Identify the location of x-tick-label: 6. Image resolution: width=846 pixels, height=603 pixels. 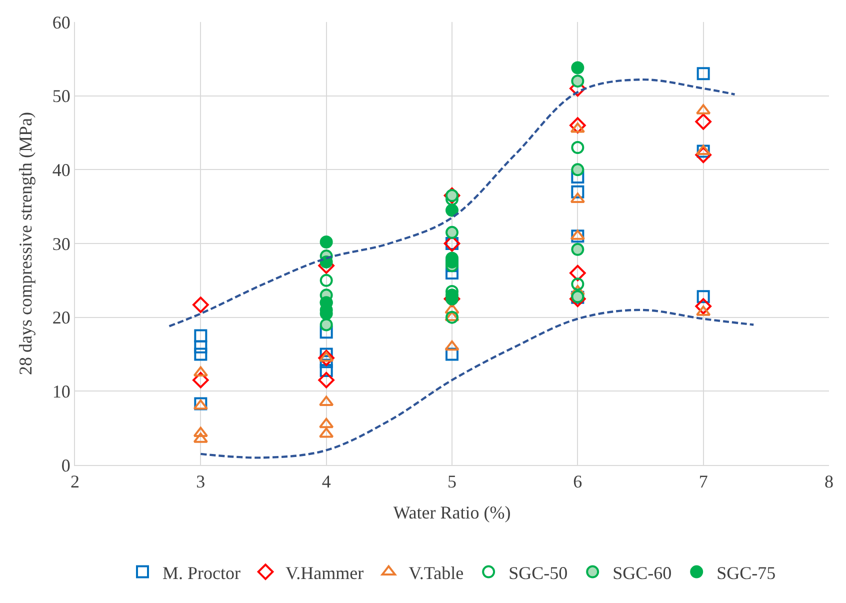
(577, 482).